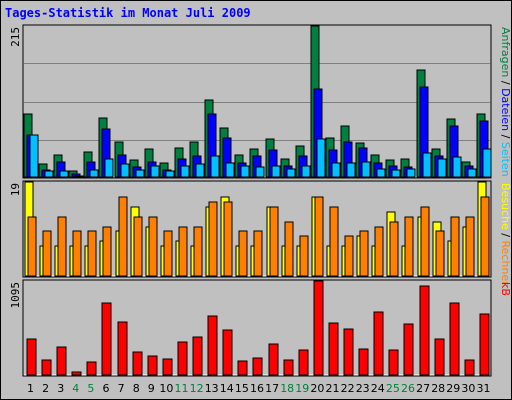 Image resolution: width=512 pixels, height=400 pixels. What do you see at coordinates (106, 388) in the screenshot?
I see `day-label-6: 6` at bounding box center [106, 388].